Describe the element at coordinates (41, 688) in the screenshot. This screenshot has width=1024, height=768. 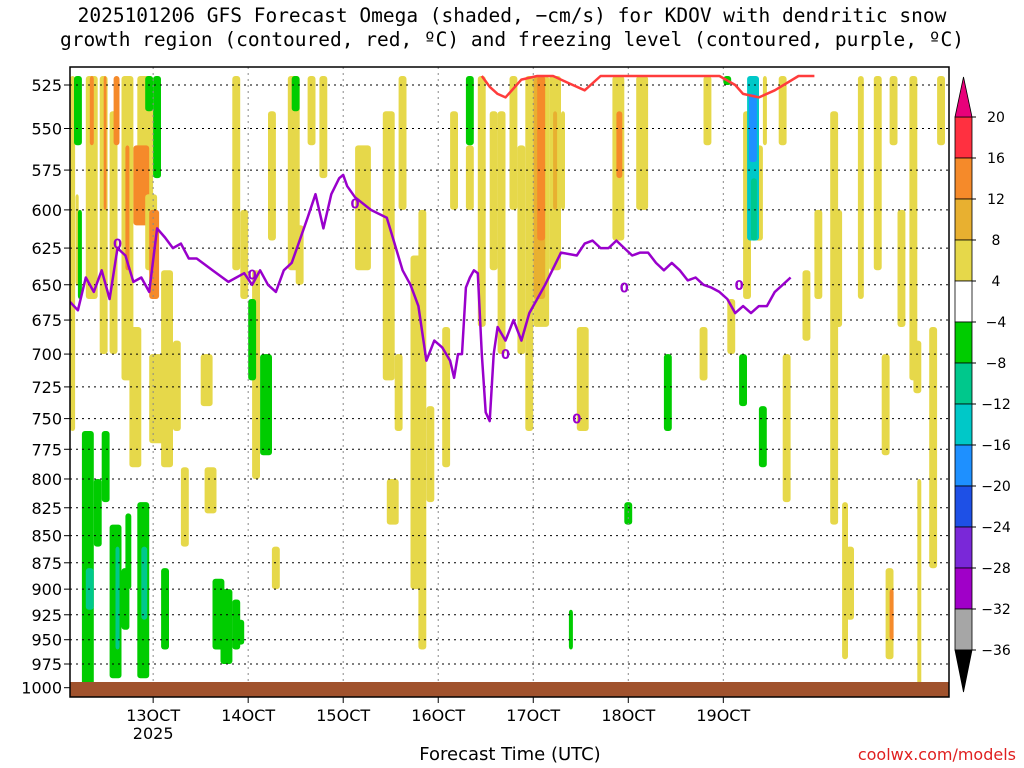
I see `y-tick-label: 1000` at that location.